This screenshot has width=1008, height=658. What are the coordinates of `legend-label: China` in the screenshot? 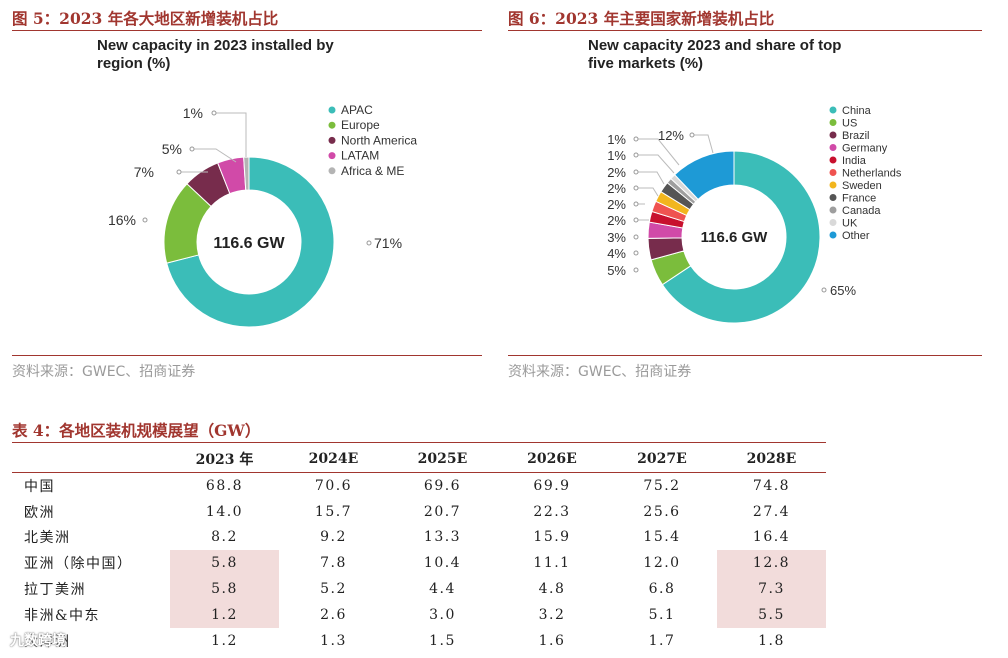 It's located at (857, 111).